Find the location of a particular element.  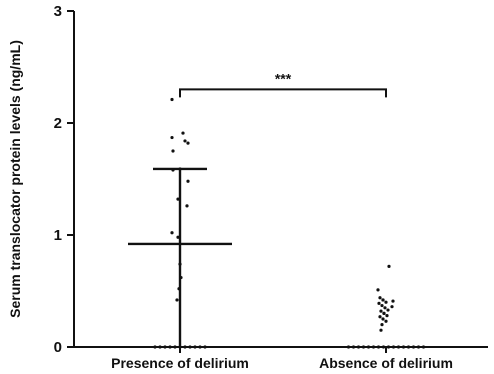

y-tick-label: 0 is located at coordinates (58, 347).